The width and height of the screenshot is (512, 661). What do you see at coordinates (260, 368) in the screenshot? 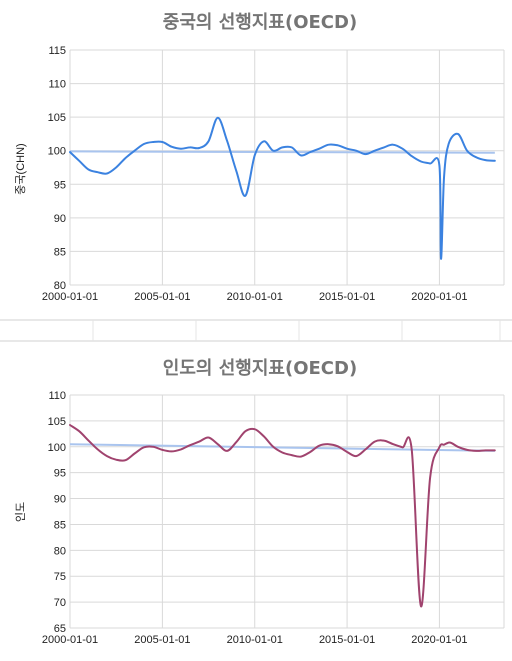
I see `chart-title: 인도의 선행지표(OECD)` at bounding box center [260, 368].